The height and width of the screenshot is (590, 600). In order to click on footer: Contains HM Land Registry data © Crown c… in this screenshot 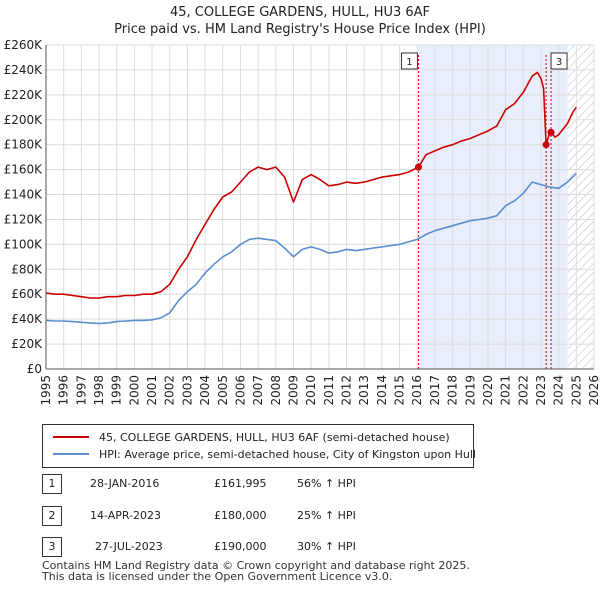, I will do `click(256, 571)`.